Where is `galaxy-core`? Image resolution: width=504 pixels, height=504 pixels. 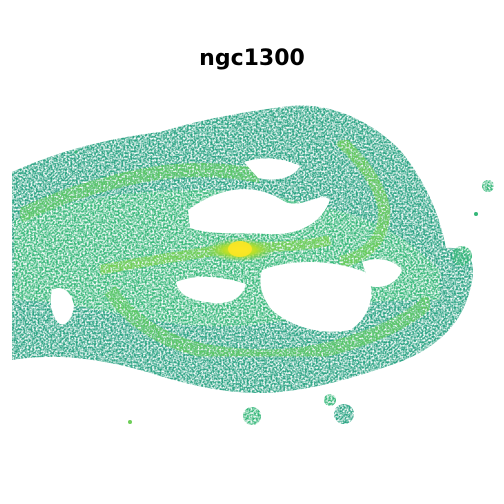
galaxy-core is located at coordinates (240, 249).